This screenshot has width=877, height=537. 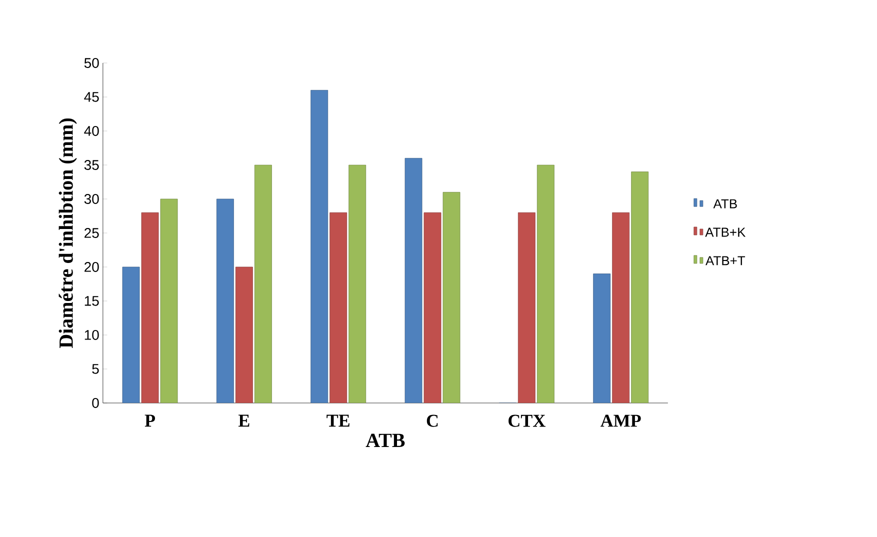 I want to click on y-tick-label: 40, so click(x=91, y=131).